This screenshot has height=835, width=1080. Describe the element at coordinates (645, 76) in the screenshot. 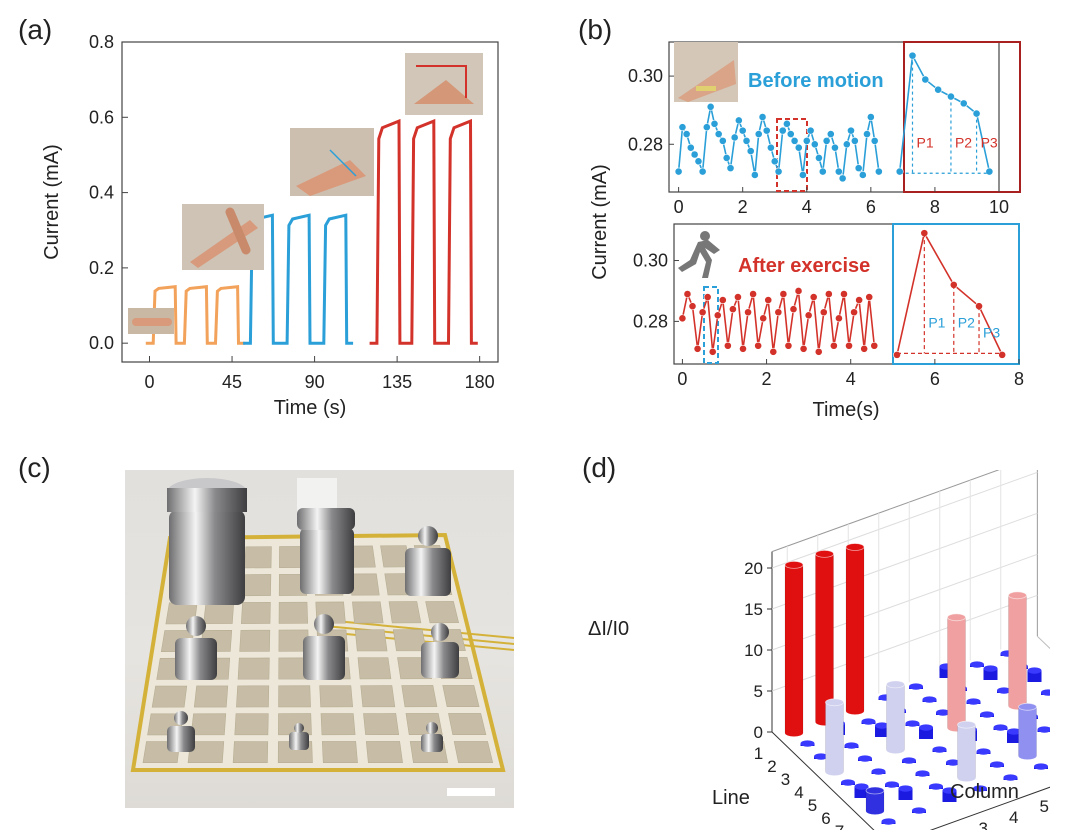

I see `bt-ytick-label: 0.30` at that location.